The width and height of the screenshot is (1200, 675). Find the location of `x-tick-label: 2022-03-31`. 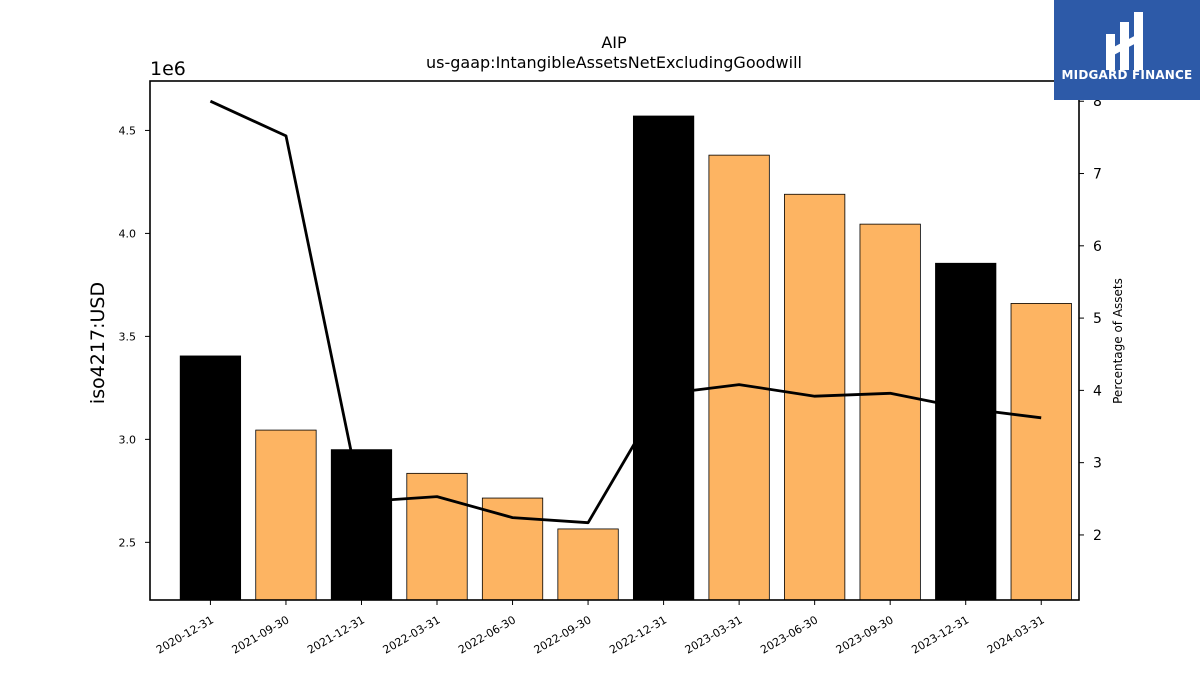

x-tick-label: 2022-03-31 is located at coordinates (412, 634).